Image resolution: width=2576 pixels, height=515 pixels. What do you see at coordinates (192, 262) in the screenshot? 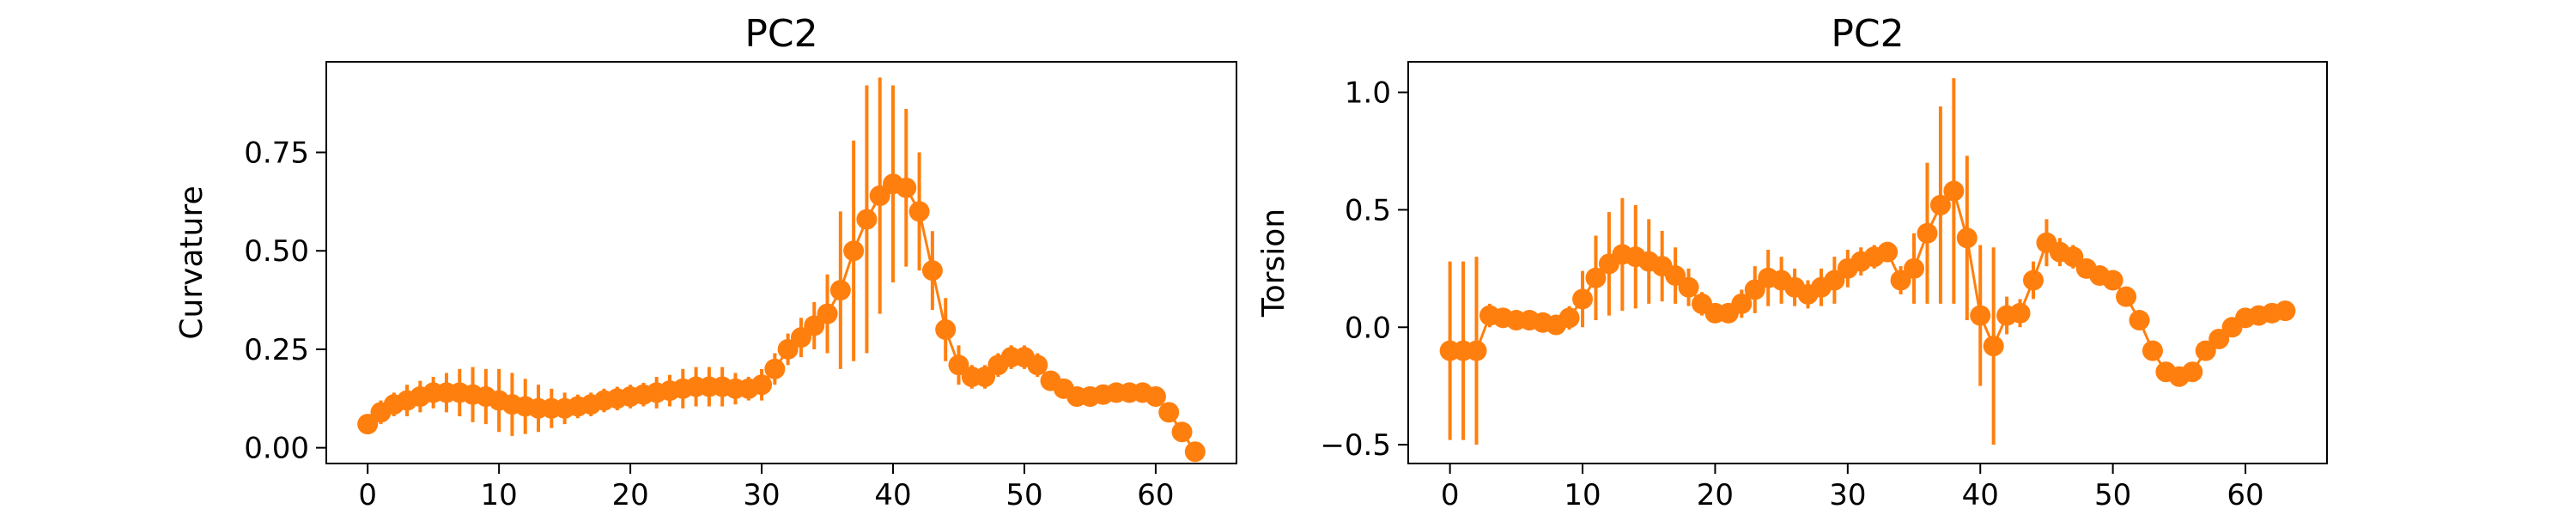
I see `y-axis-label: Curvature` at bounding box center [192, 262].